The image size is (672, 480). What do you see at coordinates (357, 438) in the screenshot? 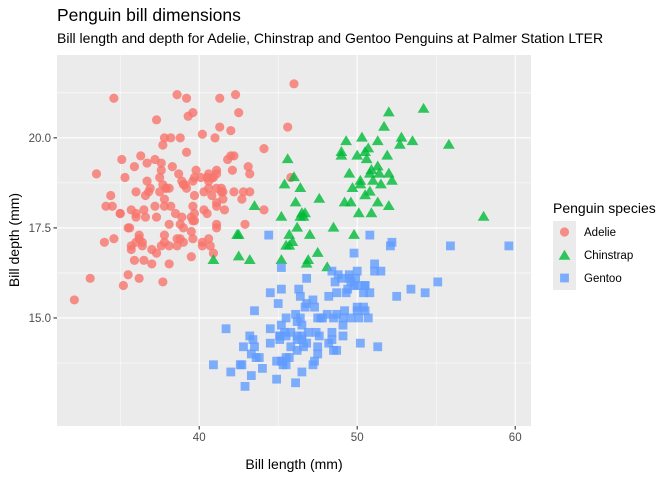
I see `x-tick-label: 50` at bounding box center [357, 438].